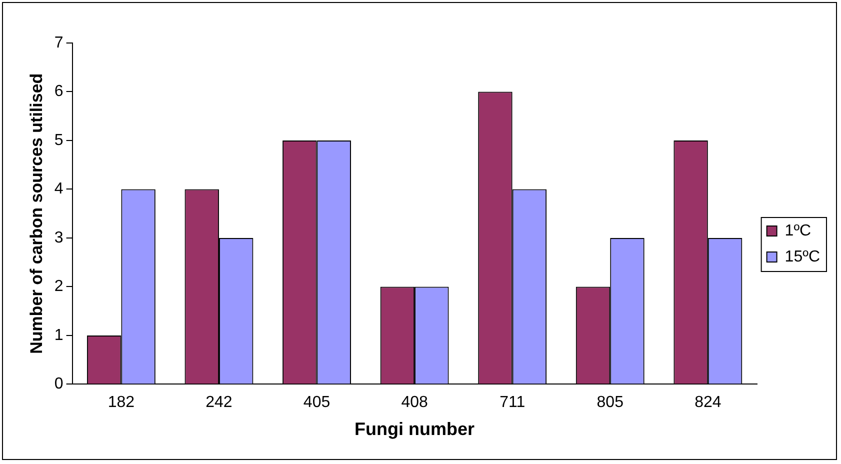 This screenshot has width=841, height=464. Describe the element at coordinates (414, 429) in the screenshot. I see `x-axis-title: Fungi number` at that location.